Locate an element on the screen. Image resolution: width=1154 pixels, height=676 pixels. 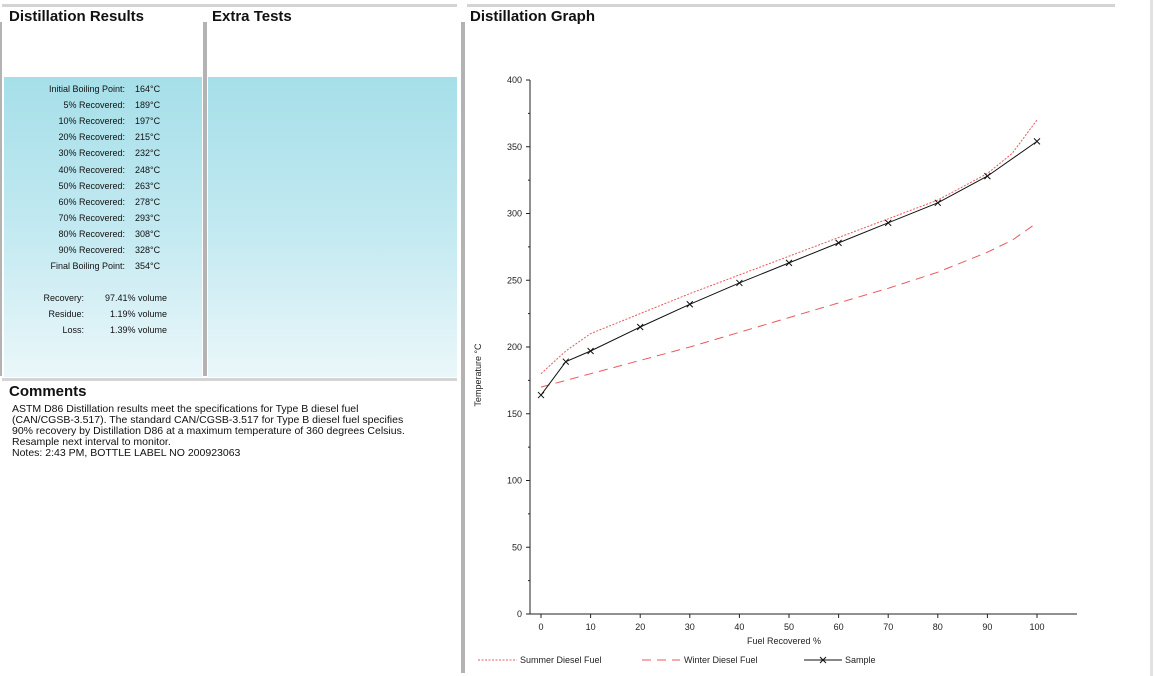
legend-label: Sample is located at coordinates (860, 660).